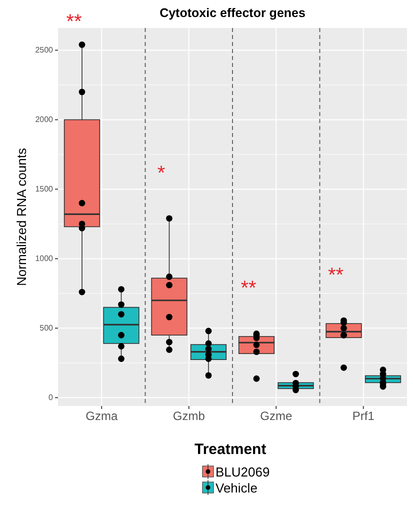 The width and height of the screenshot is (413, 514). Describe the element at coordinates (189, 416) in the screenshot. I see `x-tick-label: Gzmb` at that location.